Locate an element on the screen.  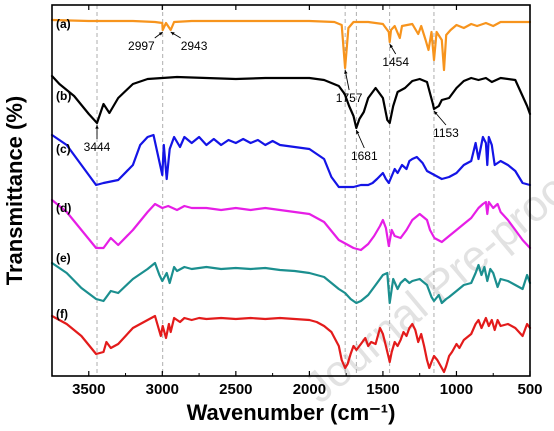
annotation-label-2997: 2997 is located at coordinates (141, 46).